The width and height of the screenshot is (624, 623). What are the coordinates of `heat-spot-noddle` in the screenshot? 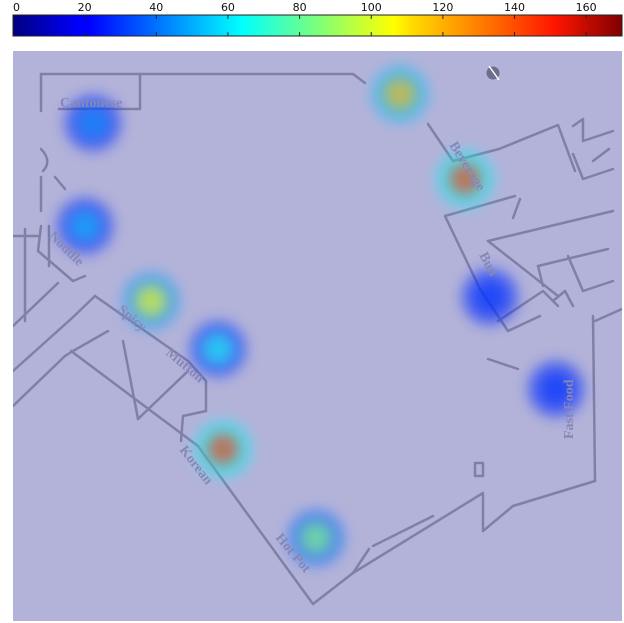 It's located at (85, 226).